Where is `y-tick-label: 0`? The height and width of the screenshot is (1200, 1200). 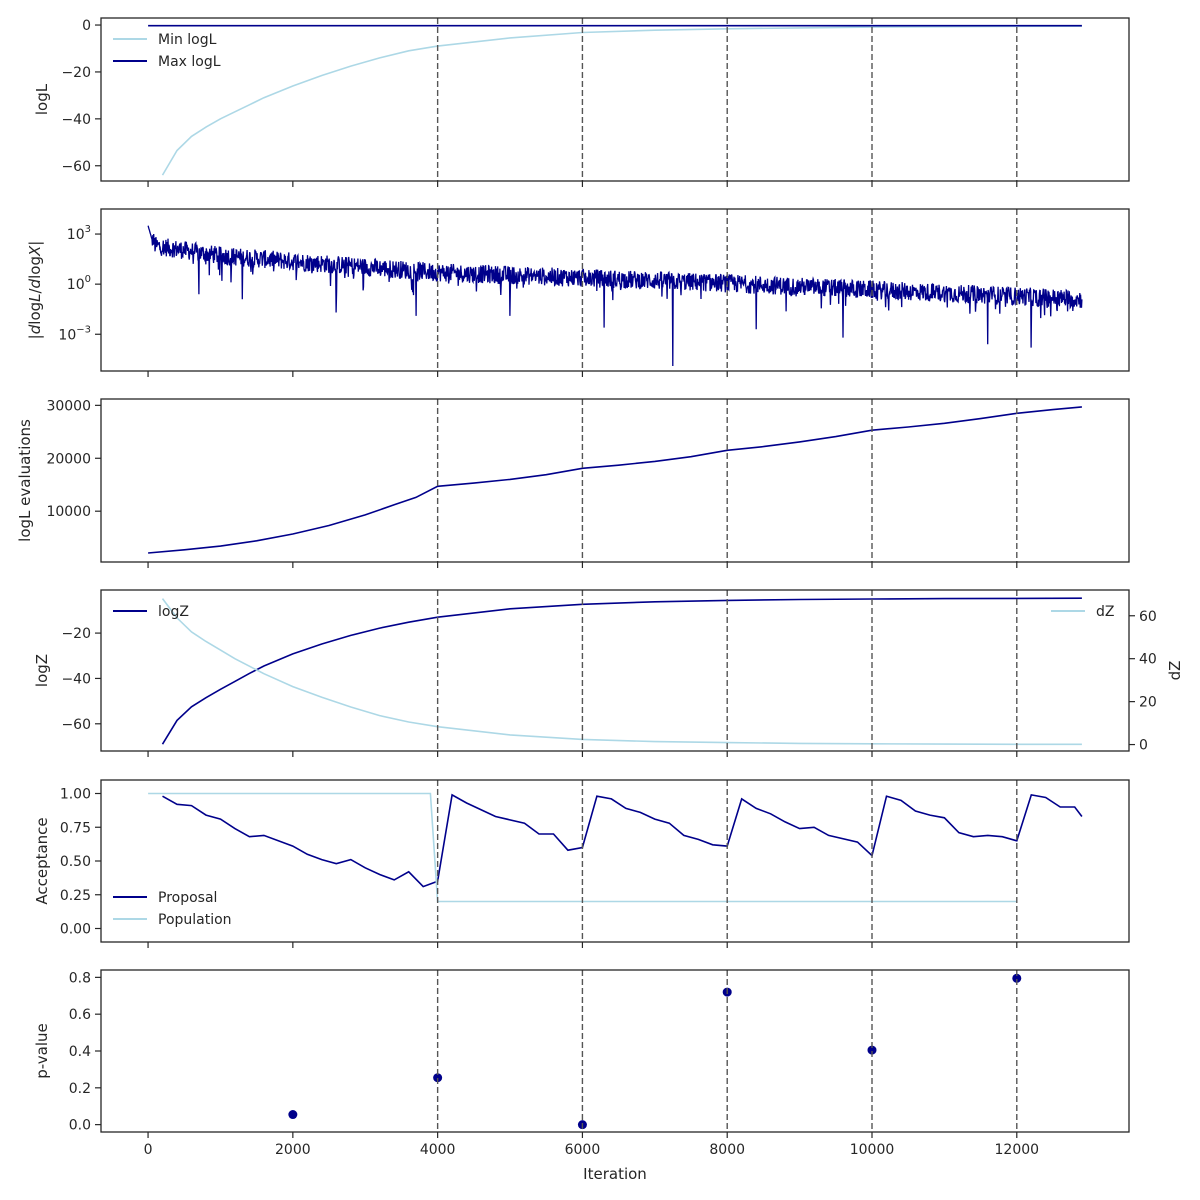 y-tick-label: 0 is located at coordinates (86, 26).